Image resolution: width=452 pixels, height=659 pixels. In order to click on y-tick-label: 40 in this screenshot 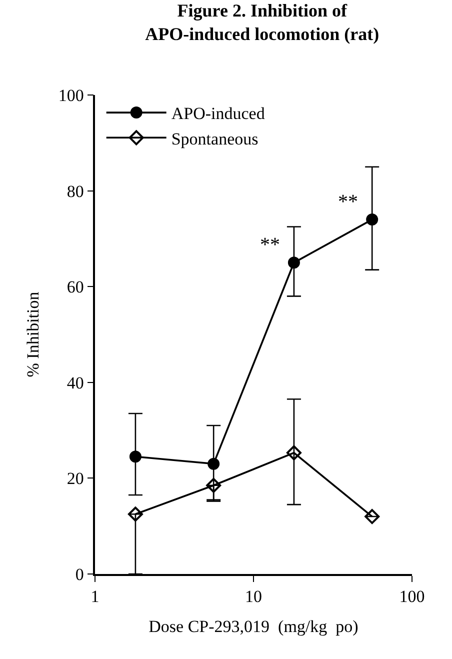, I will do `click(75, 382)`.